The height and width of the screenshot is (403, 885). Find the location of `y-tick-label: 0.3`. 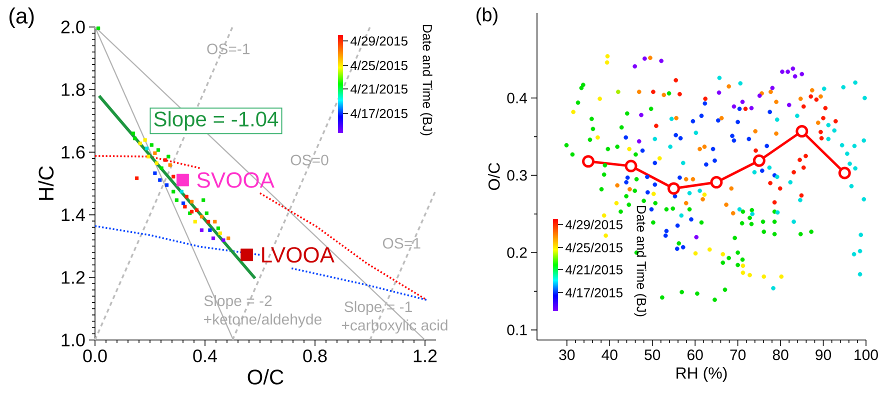

y-tick-label: 0.3 is located at coordinates (517, 175).